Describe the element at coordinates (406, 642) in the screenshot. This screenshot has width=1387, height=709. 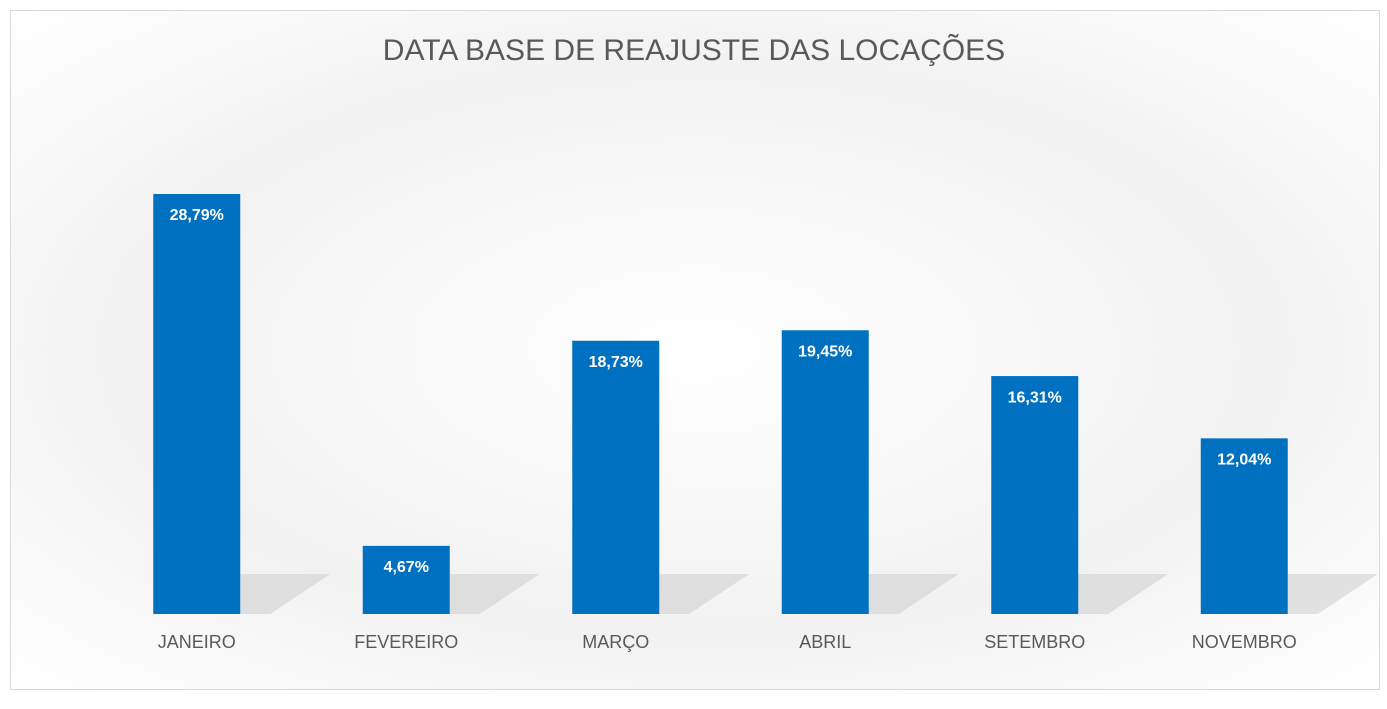
I see `x-tick-label: FEVEREIRO` at that location.